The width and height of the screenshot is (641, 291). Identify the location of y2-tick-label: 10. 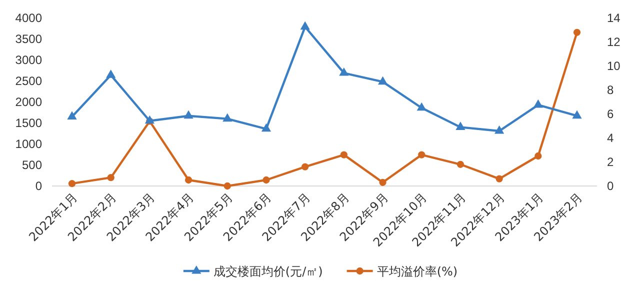
(614, 65).